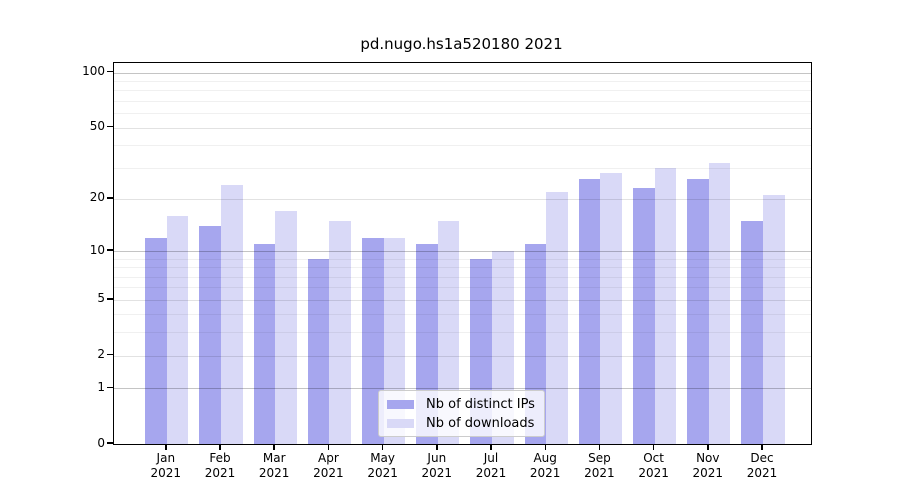 This screenshot has width=900, height=500. What do you see at coordinates (653, 447) in the screenshot?
I see `x-tick-mark-oct` at bounding box center [653, 447].